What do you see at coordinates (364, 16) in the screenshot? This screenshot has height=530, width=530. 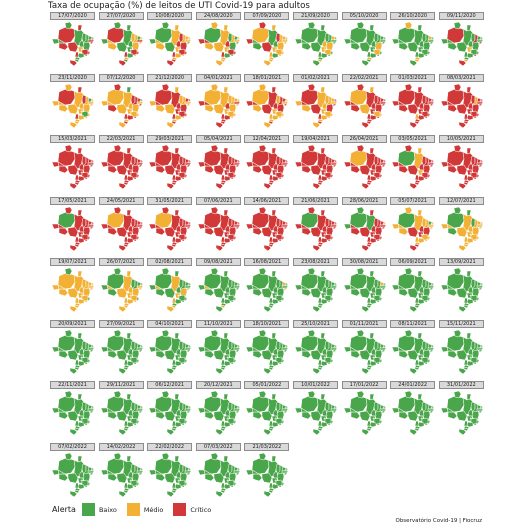 I see `panel-date-label: 05/10/2020` at bounding box center [364, 16].